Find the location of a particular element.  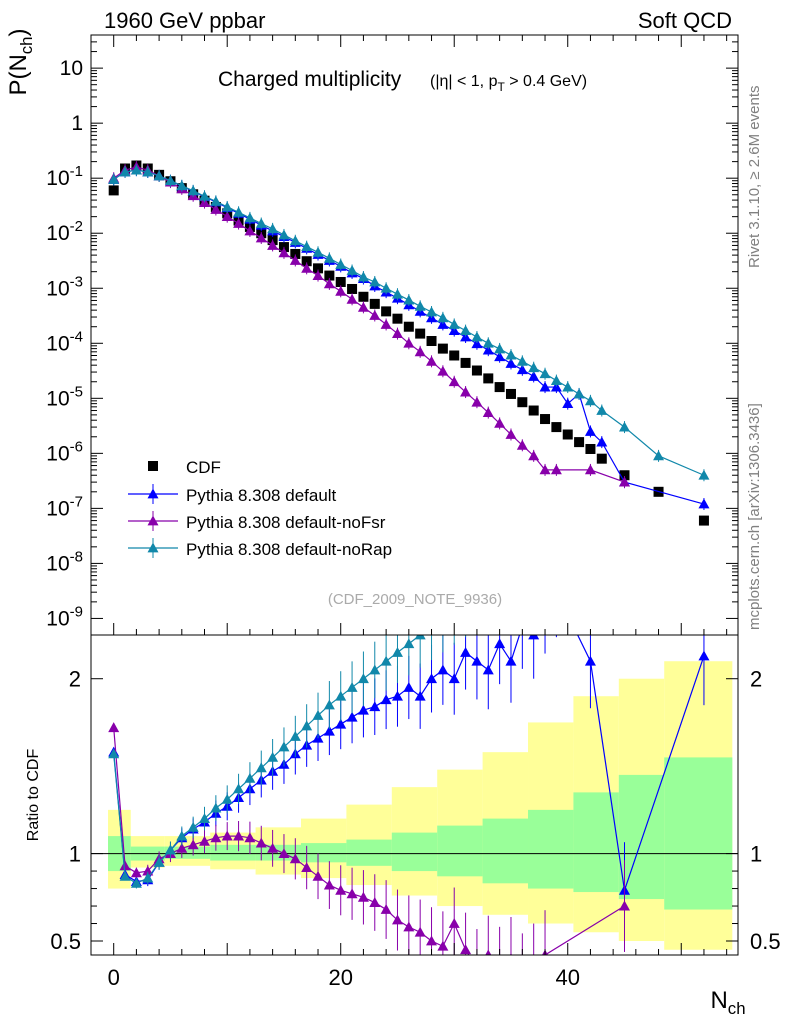

ratio-axis-title: Ratio to CDF is located at coordinates (33, 795).